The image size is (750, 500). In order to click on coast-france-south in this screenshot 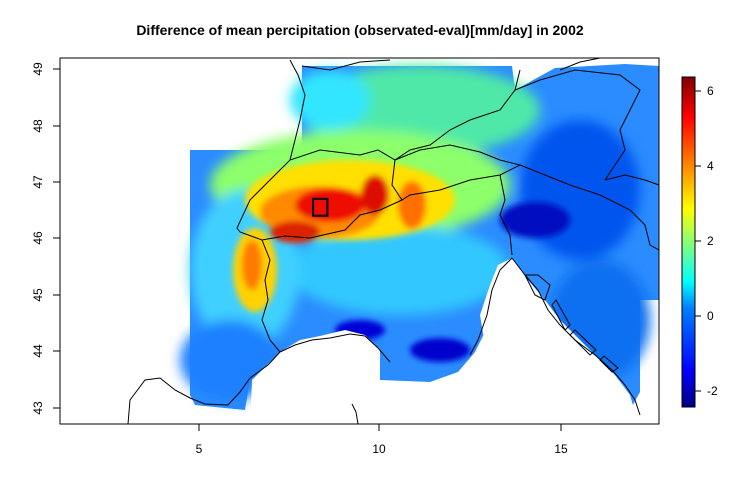, I will do `click(204, 388)`.